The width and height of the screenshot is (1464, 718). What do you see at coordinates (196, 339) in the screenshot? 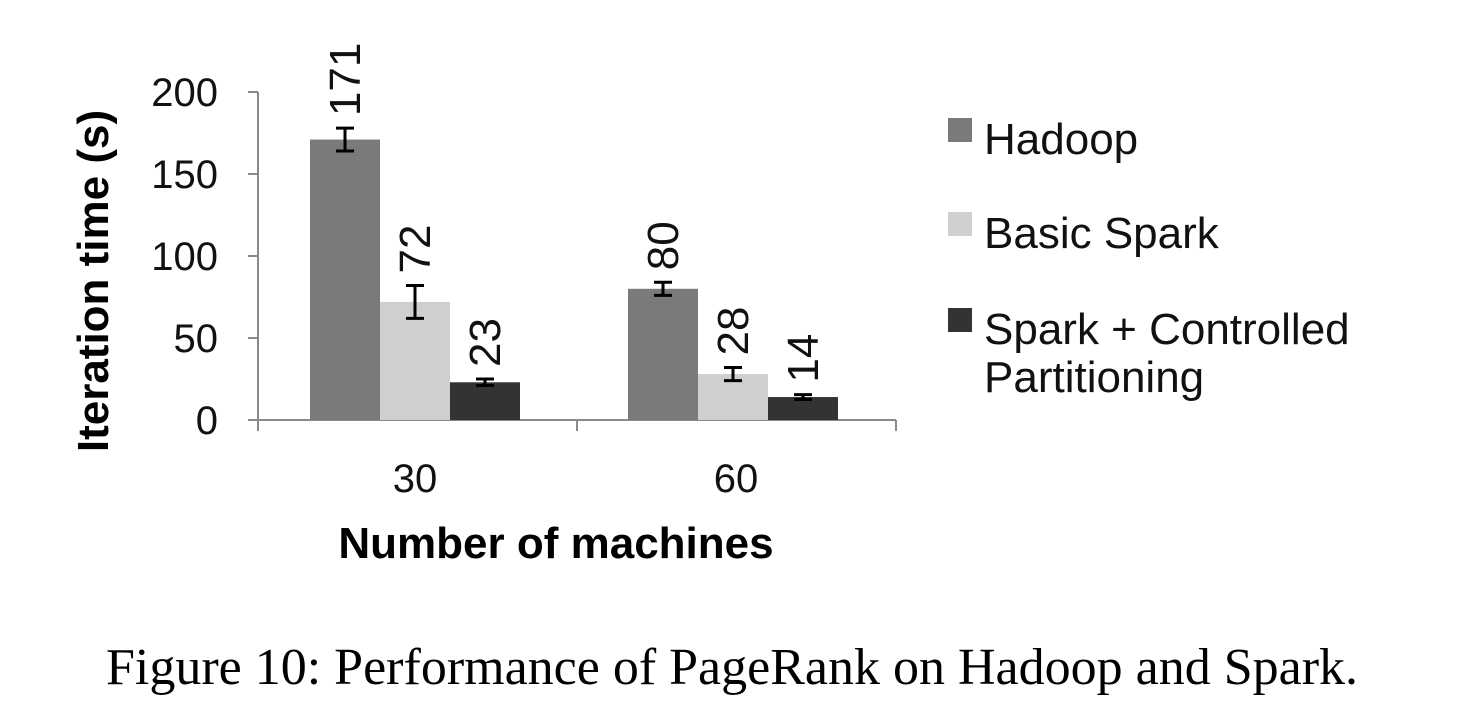
I see `y-tick-label: 50` at bounding box center [196, 339].